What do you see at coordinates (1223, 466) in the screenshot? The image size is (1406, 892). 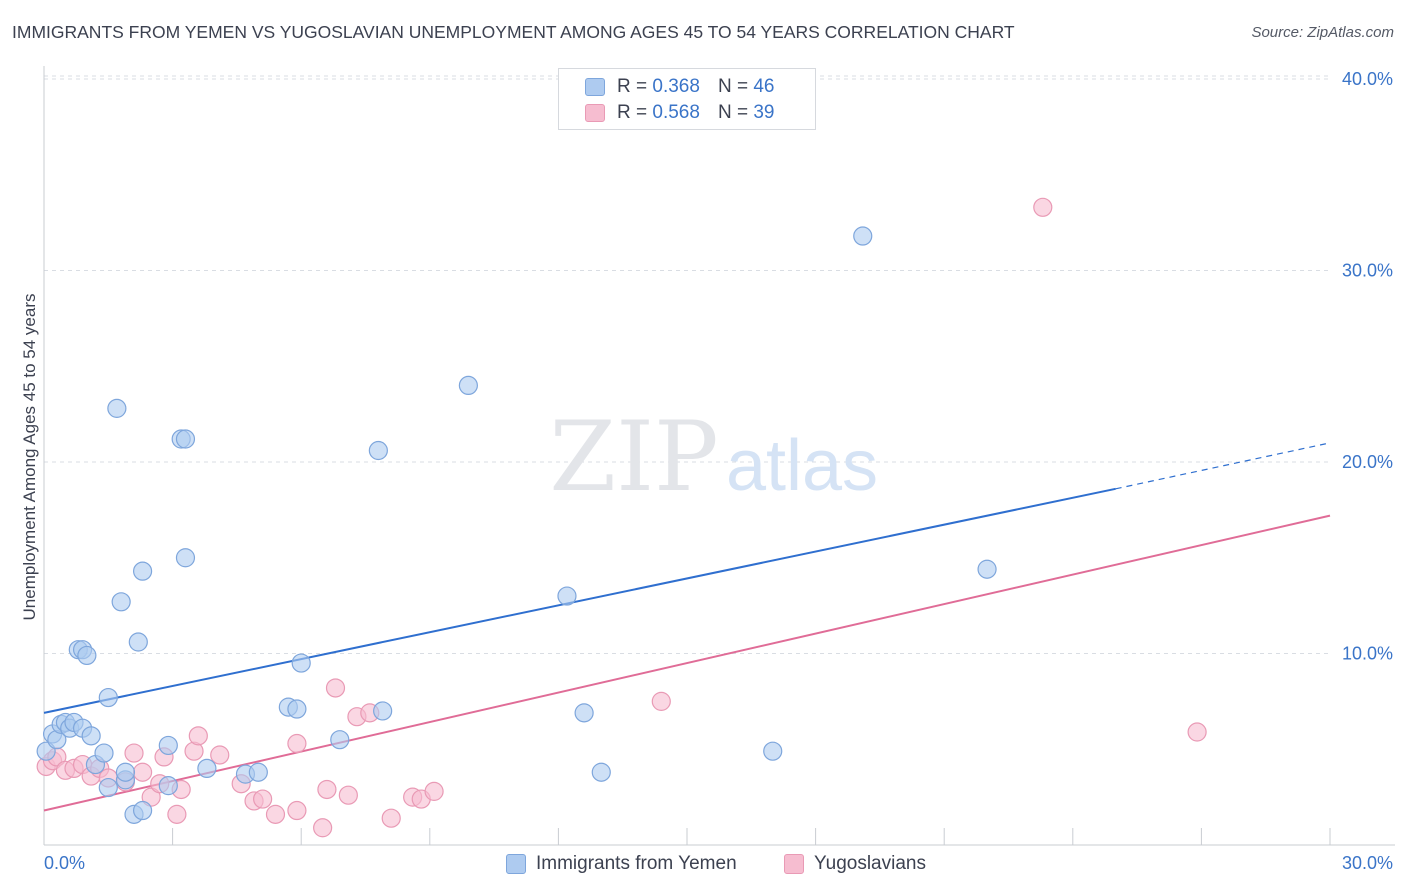 I see `trend-line-extension` at bounding box center [1223, 466].